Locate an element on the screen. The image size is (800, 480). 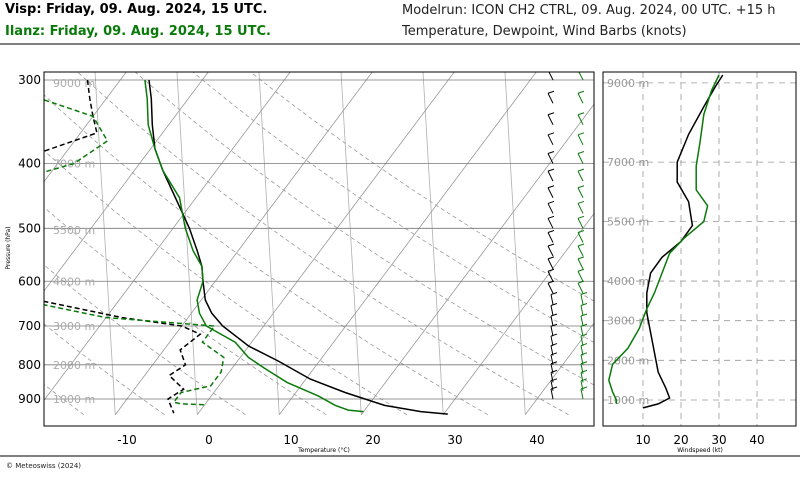
temperature-tick: 0 is located at coordinates (209, 440).